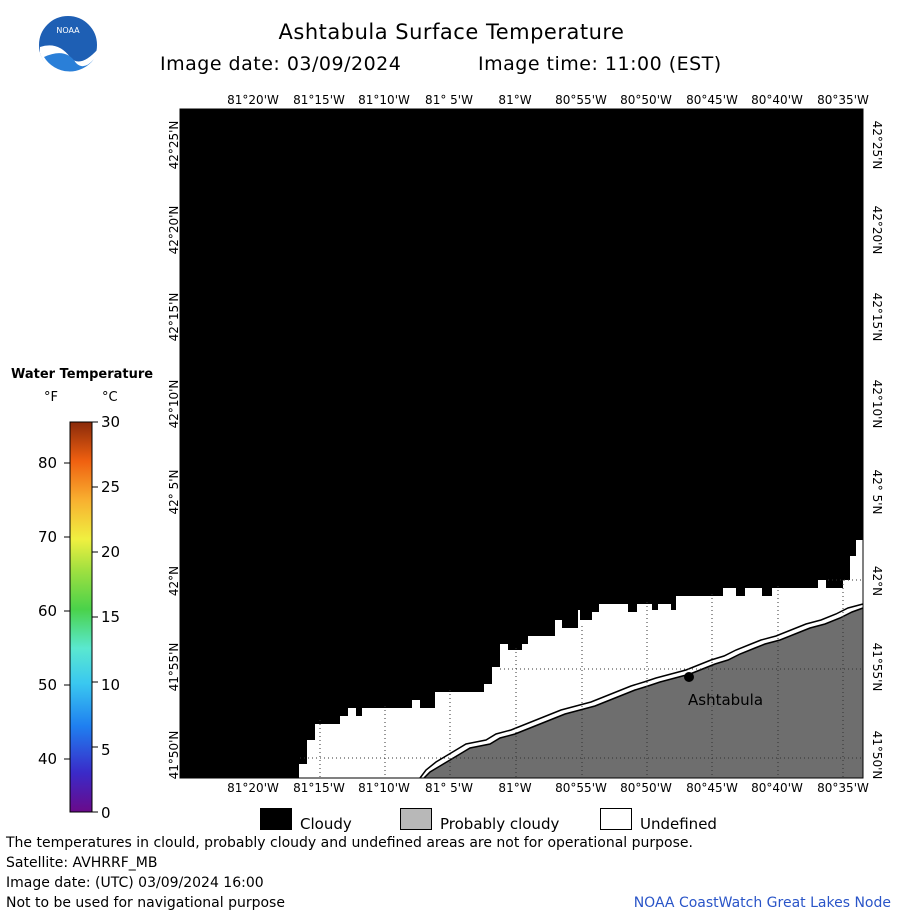 Image resolution: width=903 pixels, height=919 pixels. I want to click on lon-label-bottom: 81°20'W, so click(253, 788).